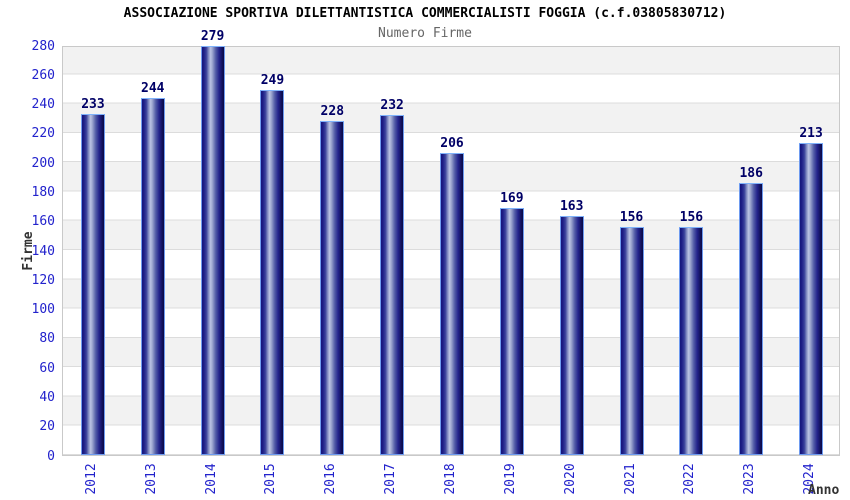  Describe the element at coordinates (690, 479) in the screenshot. I see `x-tick-2022: 2022` at that location.